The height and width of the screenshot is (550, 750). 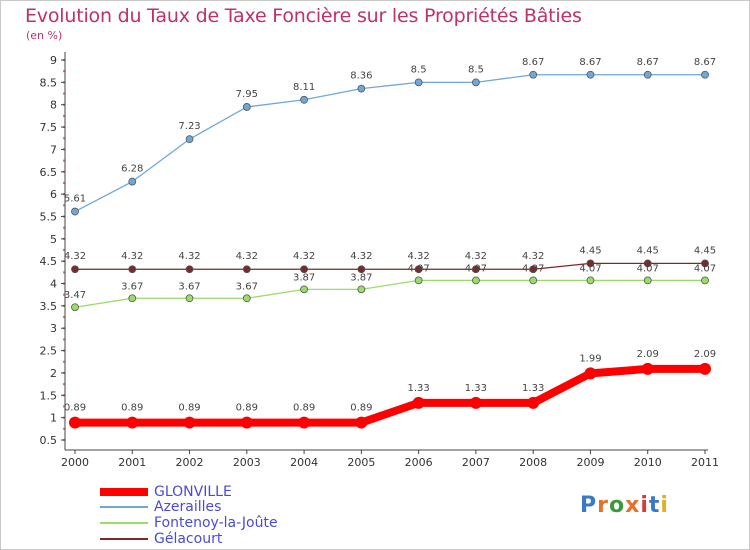 What do you see at coordinates (648, 462) in the screenshot?
I see `x-tick-label: 2010` at bounding box center [648, 462].